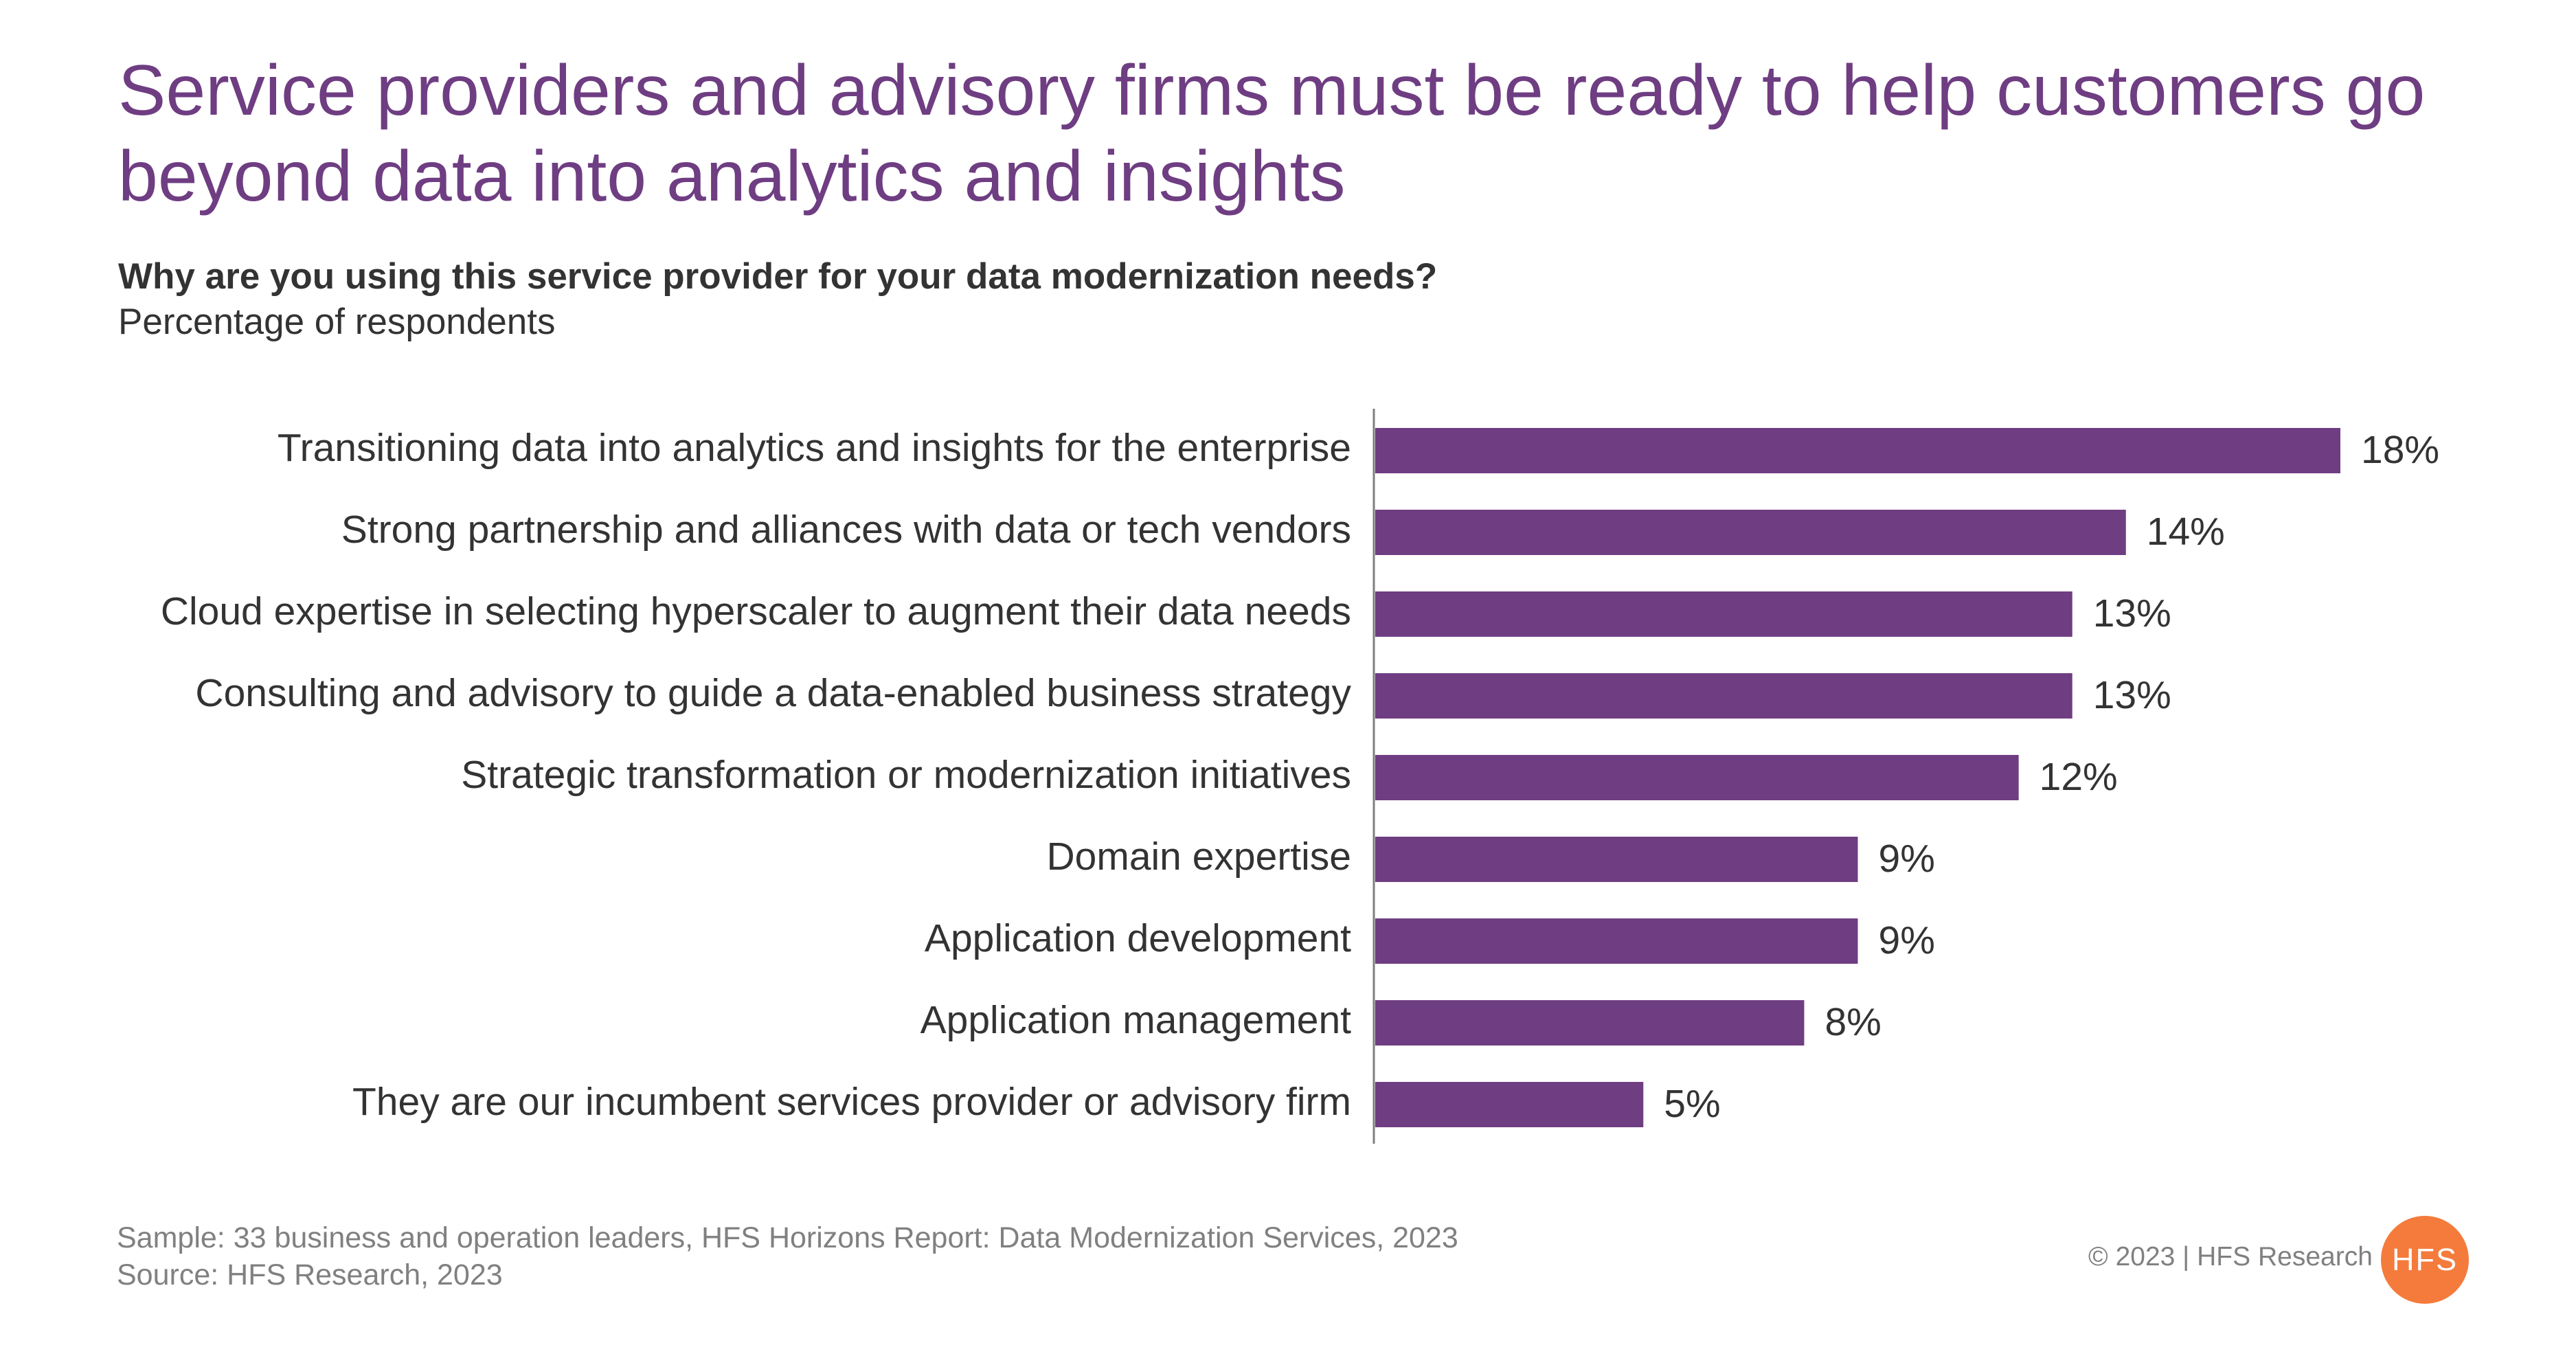 The width and height of the screenshot is (2576, 1345). Describe the element at coordinates (337, 322) in the screenshot. I see `chart-subtitle: Percentage of respondents` at that location.